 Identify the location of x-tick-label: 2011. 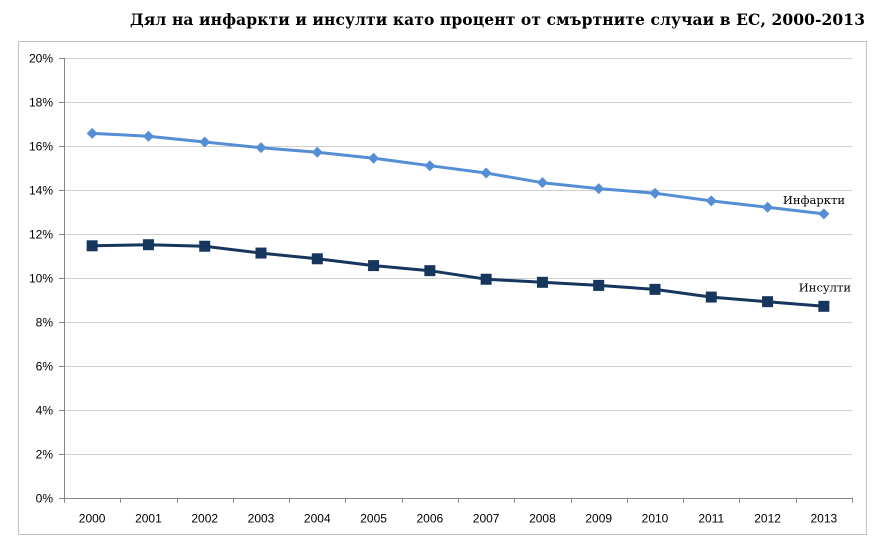
(711, 519).